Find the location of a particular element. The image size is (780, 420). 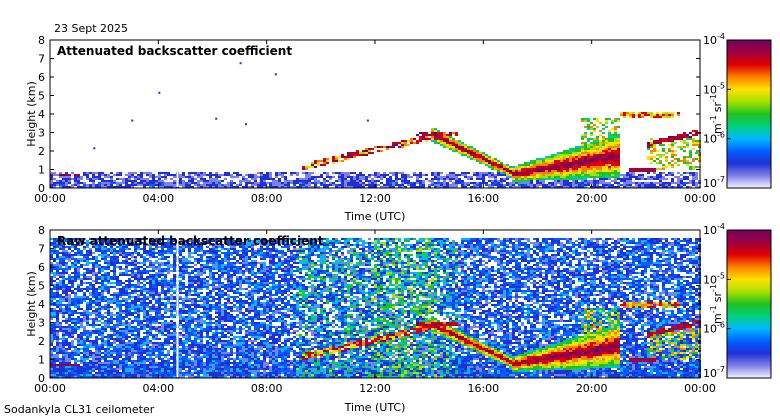

panel-title: Raw attenuated backscatter coefficient is located at coordinates (190, 241).